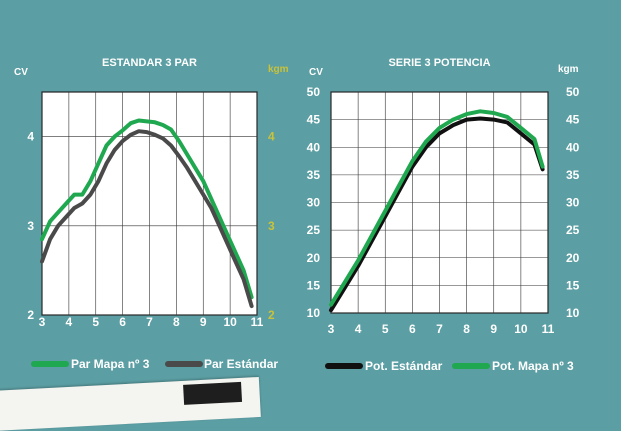  I want to click on y-tick-label: 30, so click(314, 203).